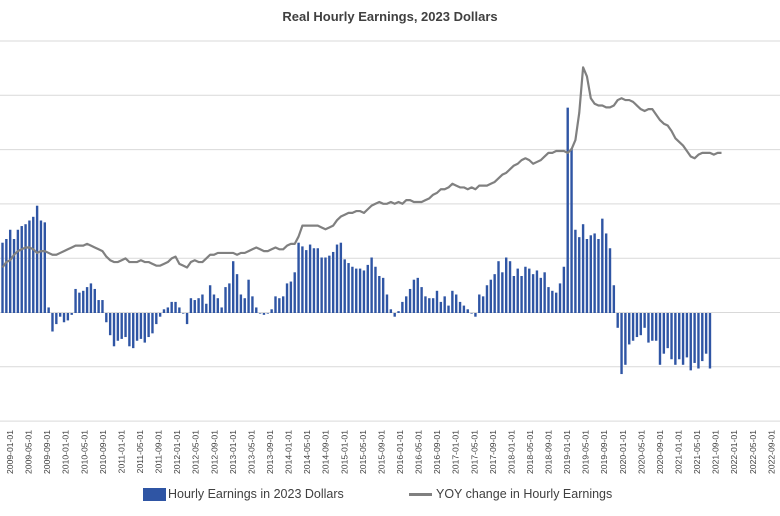  Describe the element at coordinates (233, 452) in the screenshot. I see `x-tick-label: 2013-01-01` at that location.